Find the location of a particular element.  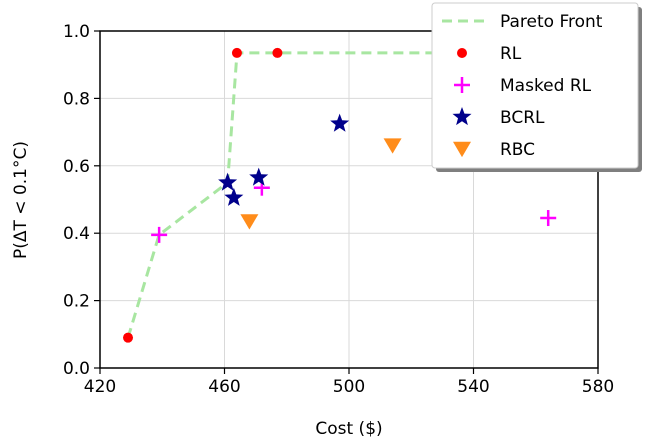

legend-entry: RL is located at coordinates (489, 54).